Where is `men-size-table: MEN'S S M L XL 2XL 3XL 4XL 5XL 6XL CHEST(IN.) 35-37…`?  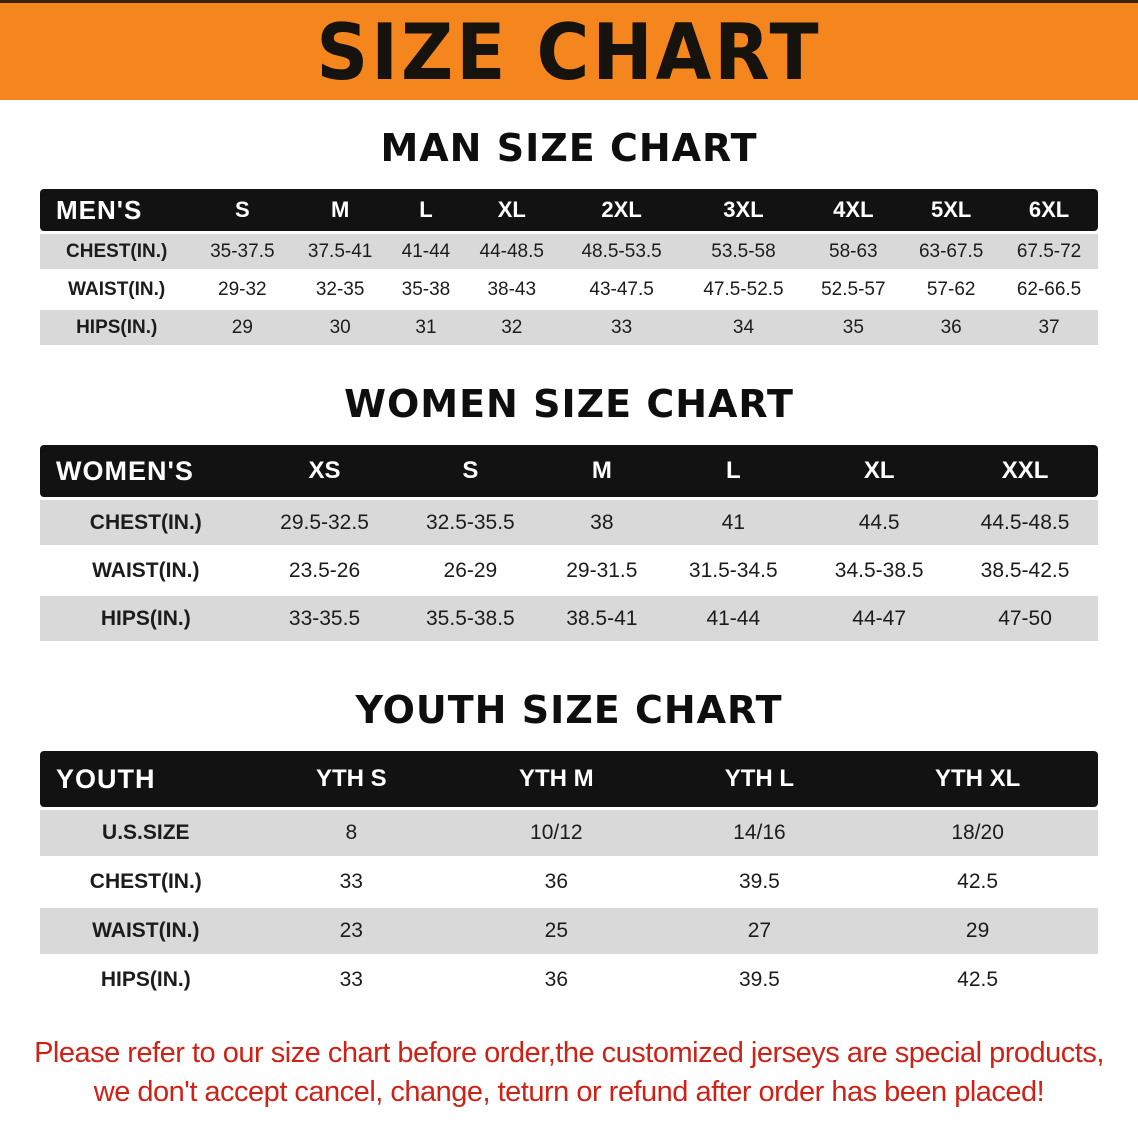
men-size-table: MEN'S S M L XL 2XL 3XL 4XL 5XL 6XL CHEST(IN.) 35-37… is located at coordinates (569, 267).